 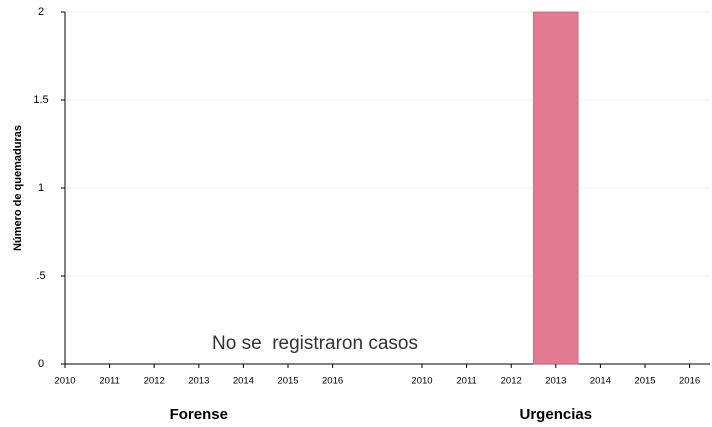 I want to click on annotation: No se registraron casos, so click(x=315, y=343).